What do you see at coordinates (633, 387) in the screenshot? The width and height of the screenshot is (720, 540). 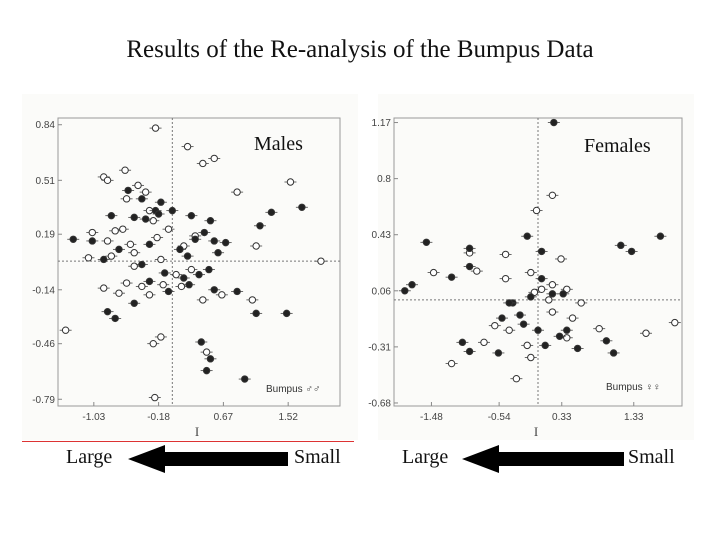 I see `legend-label: Bumpus ♀♀` at bounding box center [633, 387].